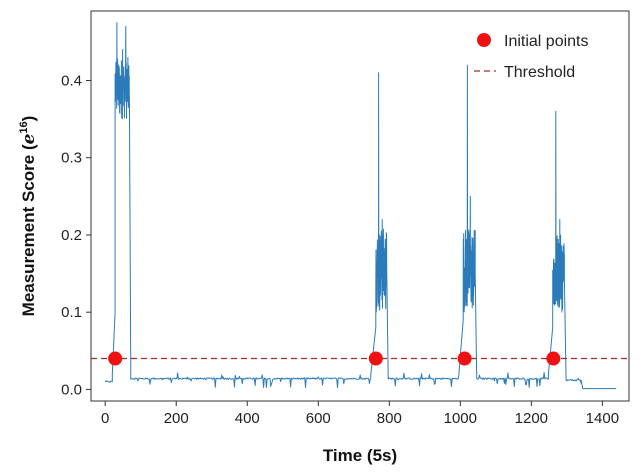 Image resolution: width=642 pixels, height=473 pixels. Describe the element at coordinates (460, 418) in the screenshot. I see `x-tick-label: 1000` at that location.